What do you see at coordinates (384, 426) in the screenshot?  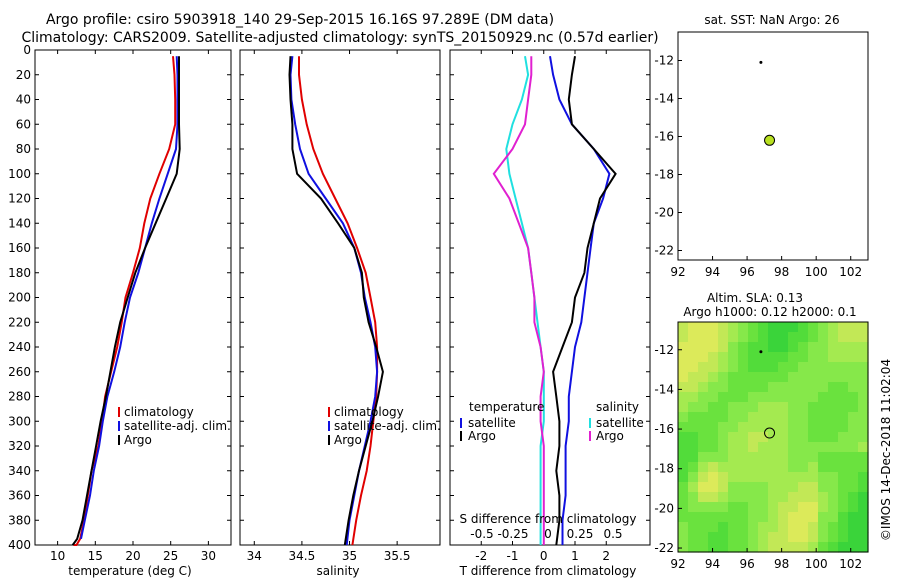 I see `salinity-legend: climatology satellite-adj. clim. Argo` at bounding box center [384, 426].